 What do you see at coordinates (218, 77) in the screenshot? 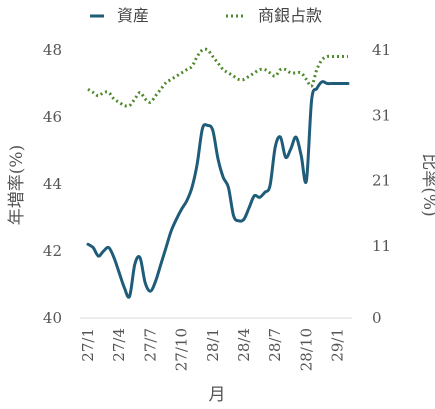
I see `series-line-bank-share` at bounding box center [218, 77].